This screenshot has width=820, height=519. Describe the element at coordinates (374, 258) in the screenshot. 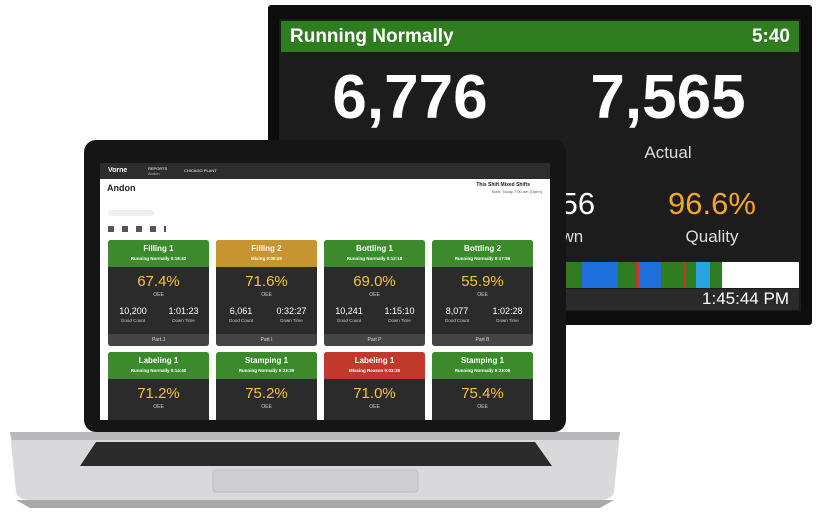

I see `tile-status: Running Normally 0:12:18` at that location.